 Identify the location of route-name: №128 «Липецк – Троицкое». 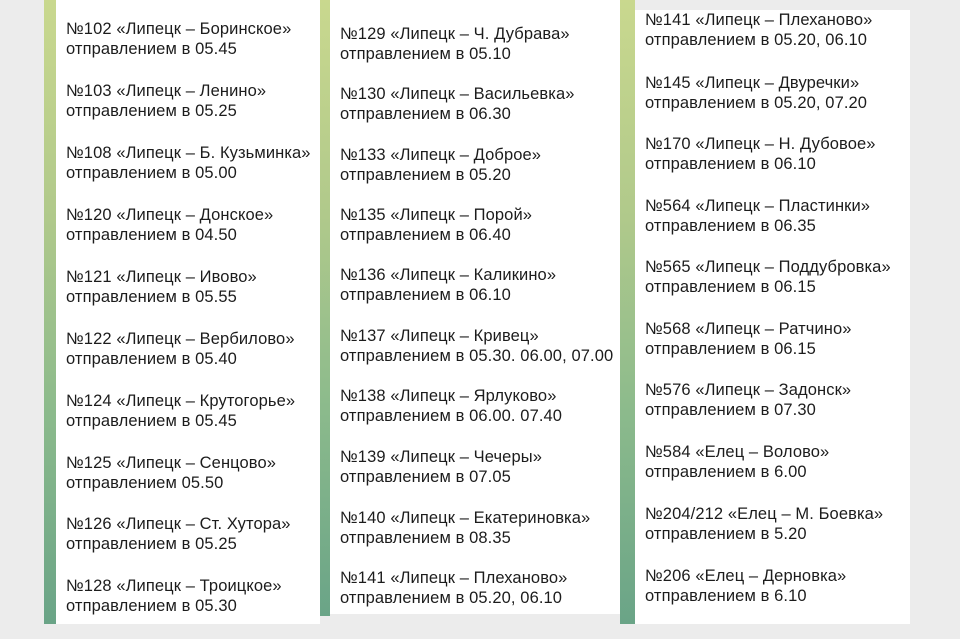
(174, 586).